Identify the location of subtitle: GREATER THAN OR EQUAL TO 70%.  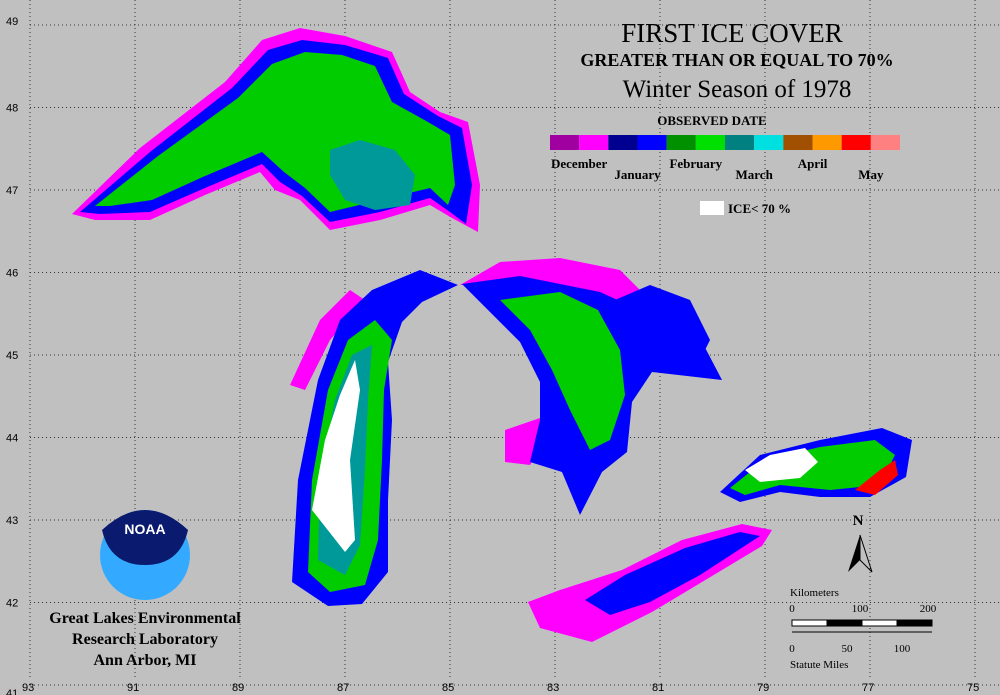
(736, 60).